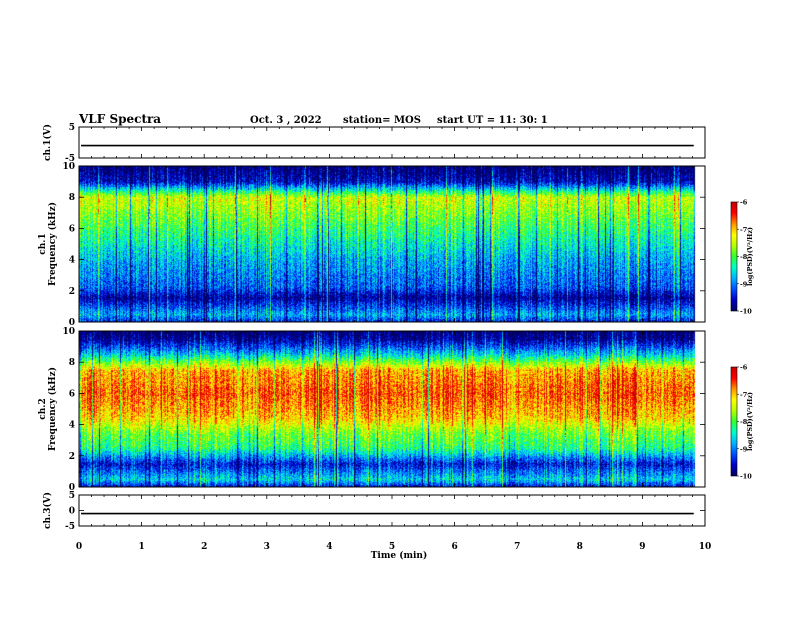 The image size is (792, 617). Describe the element at coordinates (392, 510) in the screenshot. I see `ch3-waveform-frame` at that location.